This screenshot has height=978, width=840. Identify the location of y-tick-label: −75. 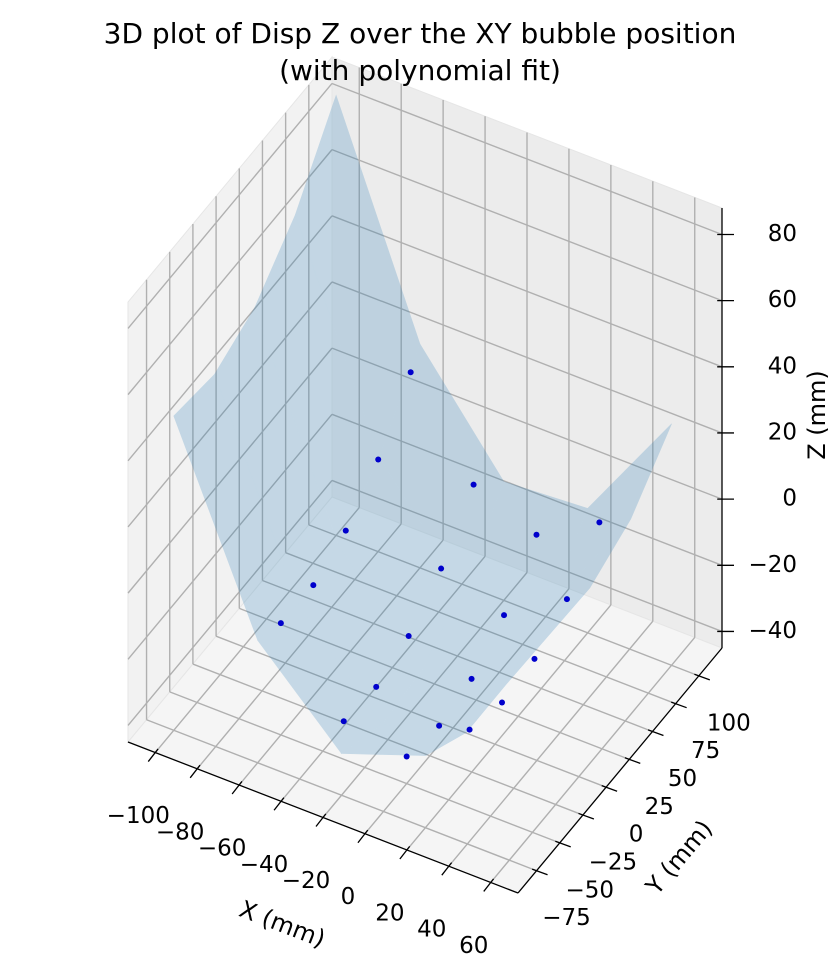
(566, 918).